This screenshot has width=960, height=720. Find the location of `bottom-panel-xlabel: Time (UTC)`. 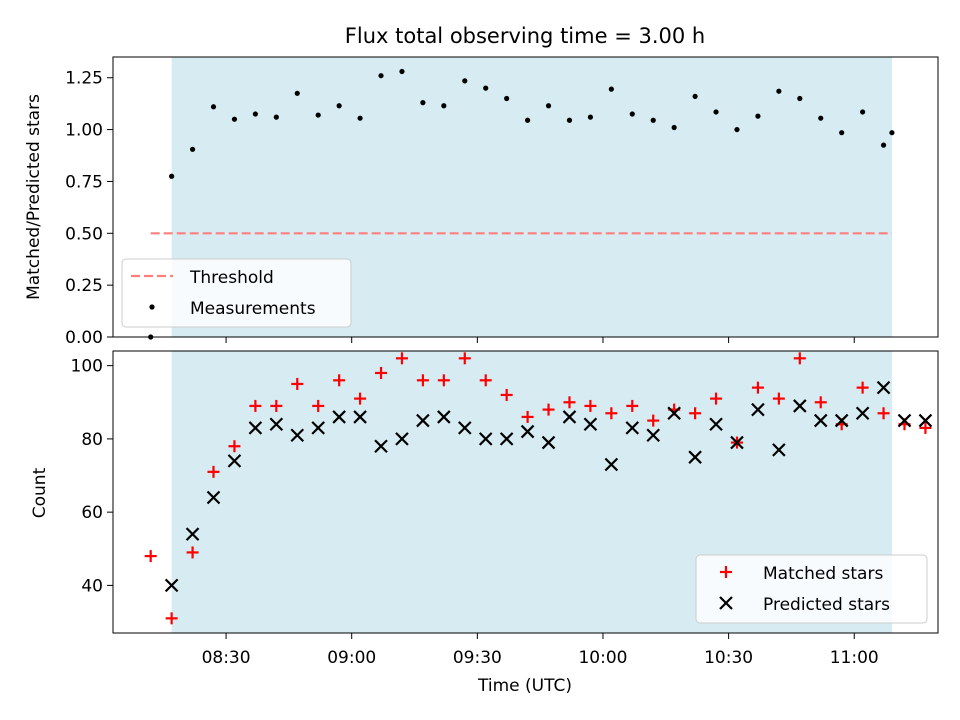

bottom-panel-xlabel: Time (UTC) is located at coordinates (524, 686).